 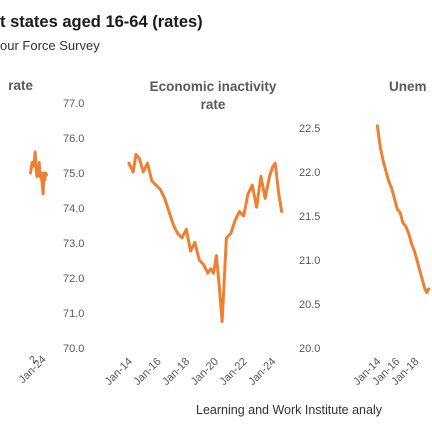 I want to click on y-tick-label: 22.5, so click(x=309, y=129).